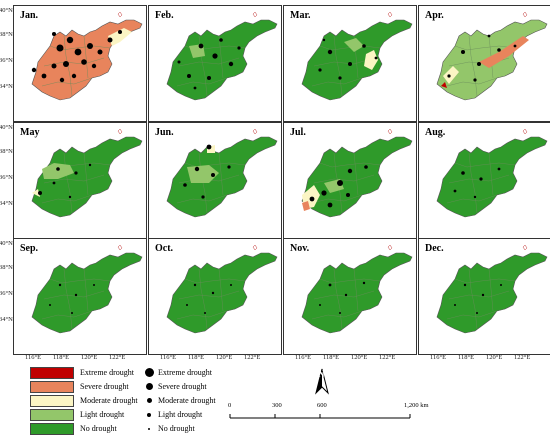  What do you see at coordinates (29, 248) in the screenshot?
I see `month-label: Sep.` at bounding box center [29, 248].